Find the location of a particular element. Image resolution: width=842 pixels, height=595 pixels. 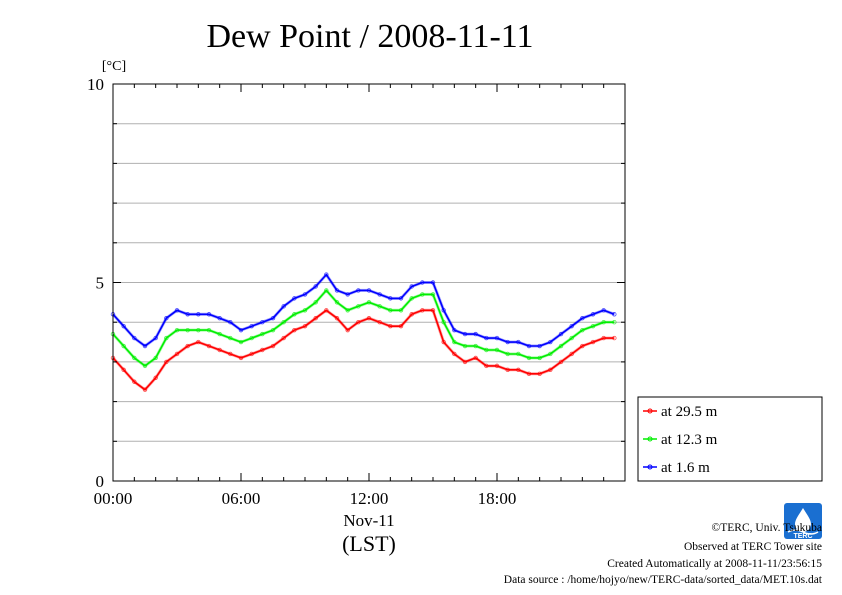

observed-text: Observed at TERC Tower site is located at coordinates (753, 547).